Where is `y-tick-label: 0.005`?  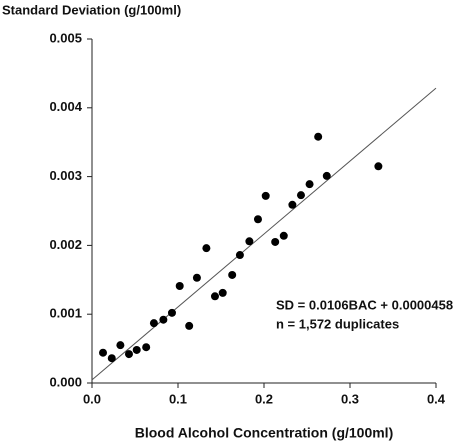 y-tick-label: 0.005 is located at coordinates (65, 37).